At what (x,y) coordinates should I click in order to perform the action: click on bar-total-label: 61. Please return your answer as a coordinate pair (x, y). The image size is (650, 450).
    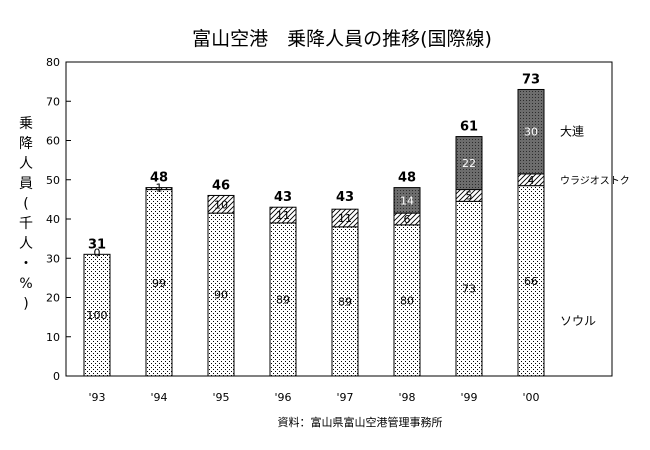
    Looking at the image, I should click on (469, 127).